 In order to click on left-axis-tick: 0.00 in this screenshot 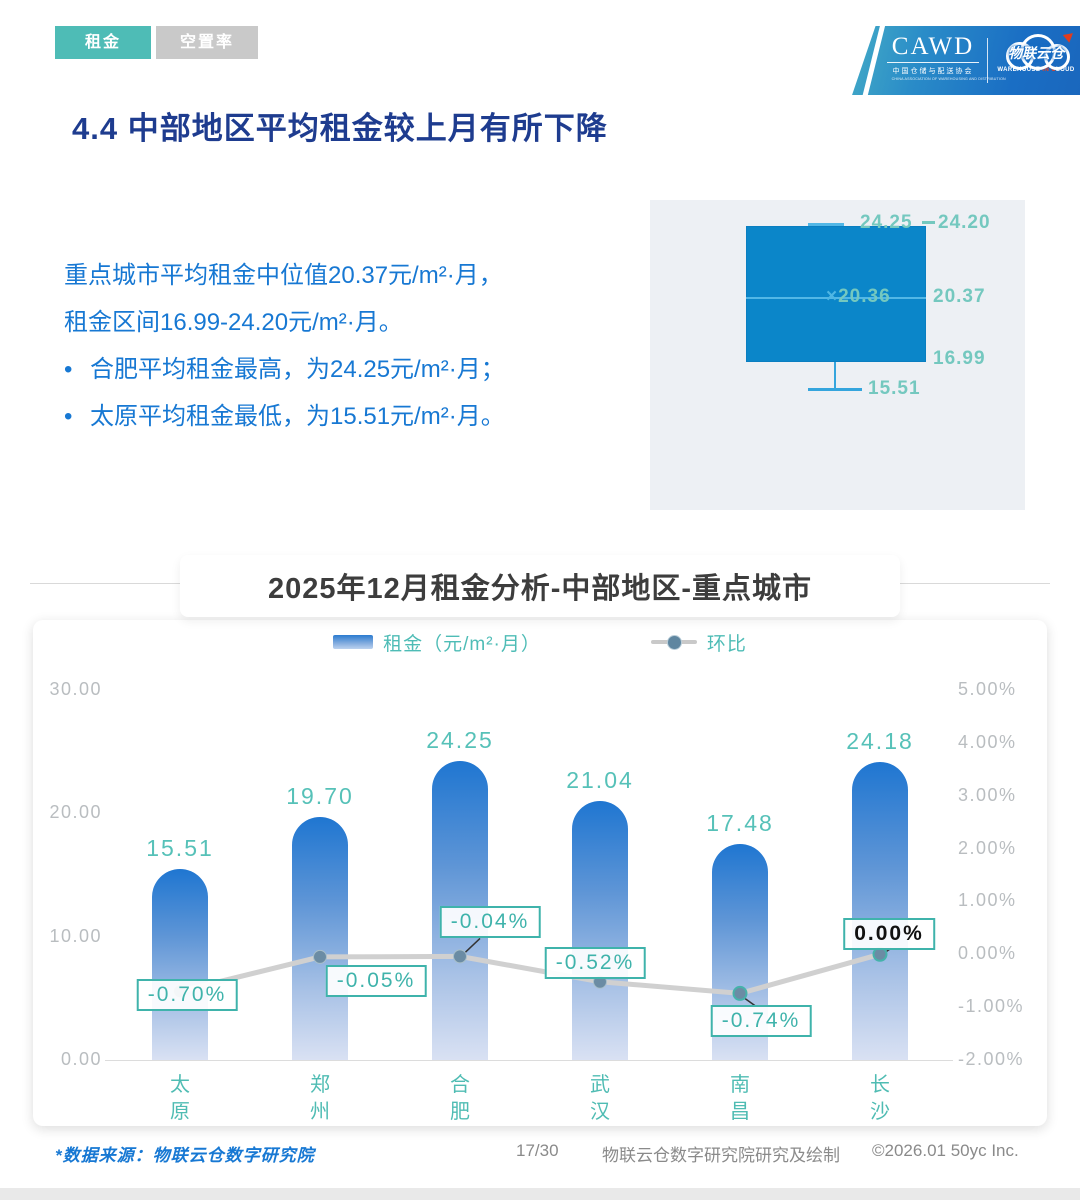, I will do `click(81, 1059)`.